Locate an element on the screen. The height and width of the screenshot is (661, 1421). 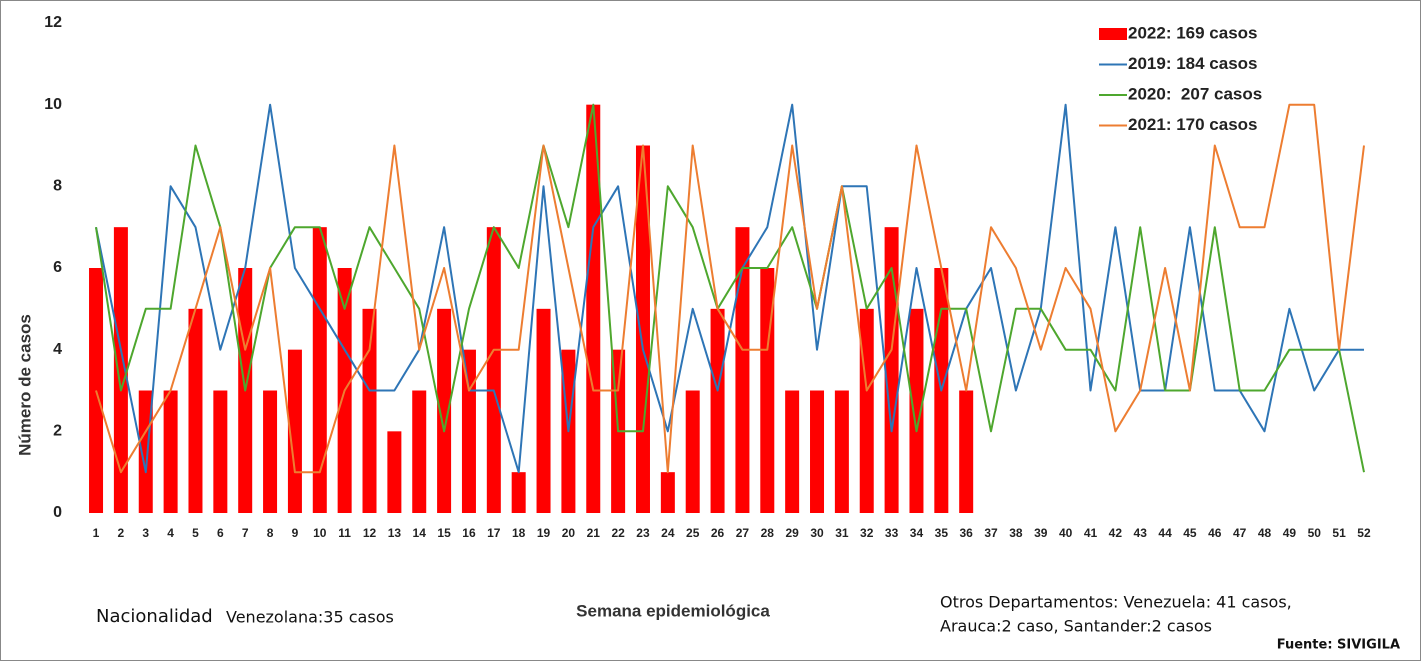
x-tick-label: 19 is located at coordinates (544, 533).